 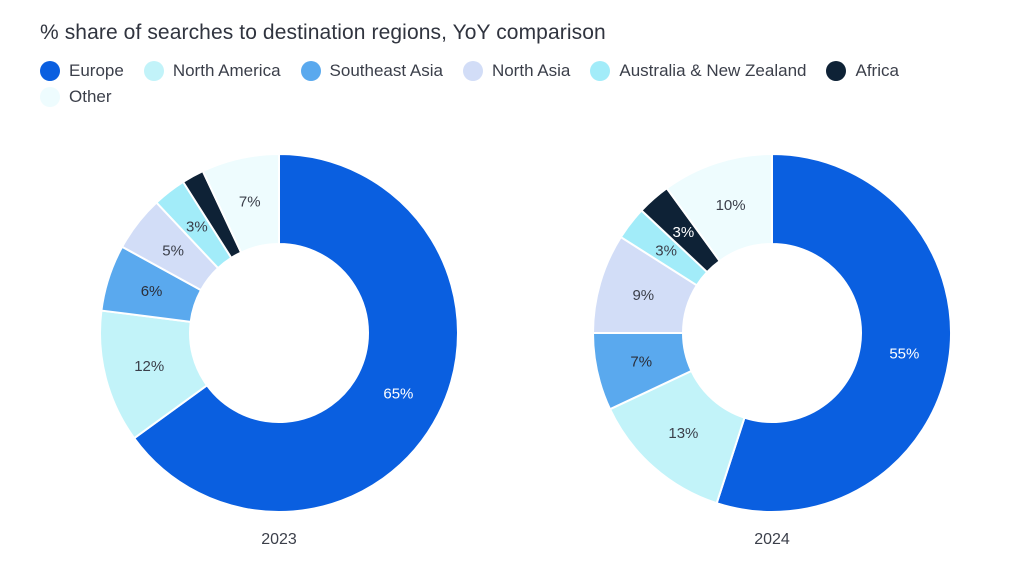 I want to click on legend-item-southeast-asia: Southeast Asia, so click(x=371, y=71).